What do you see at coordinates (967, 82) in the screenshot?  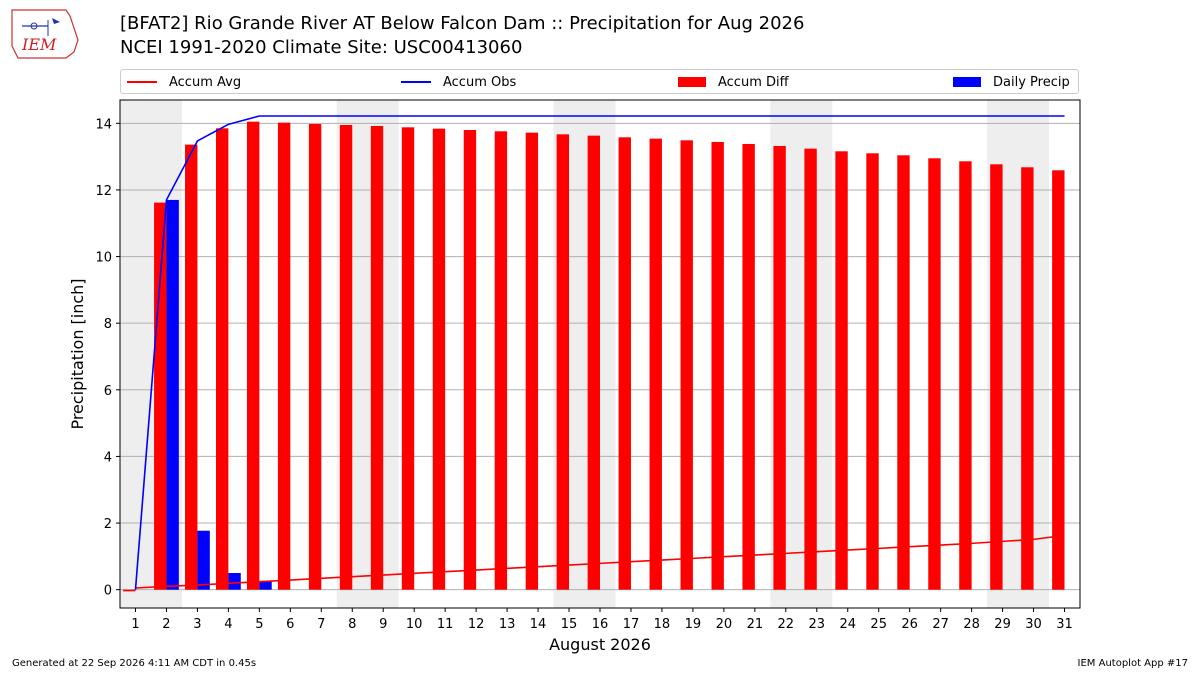 I see `legend-swatch-daily-precip` at bounding box center [967, 82].